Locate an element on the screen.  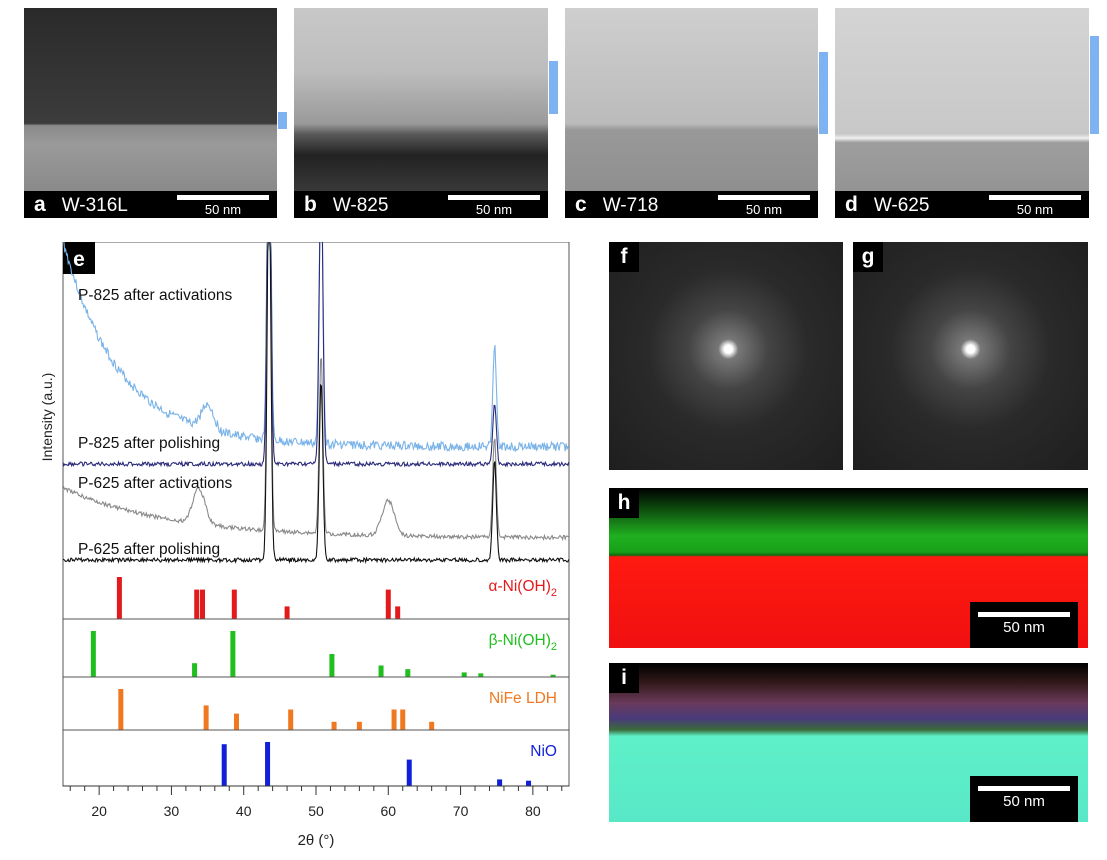
x-tick-label: 20 is located at coordinates (99, 811).